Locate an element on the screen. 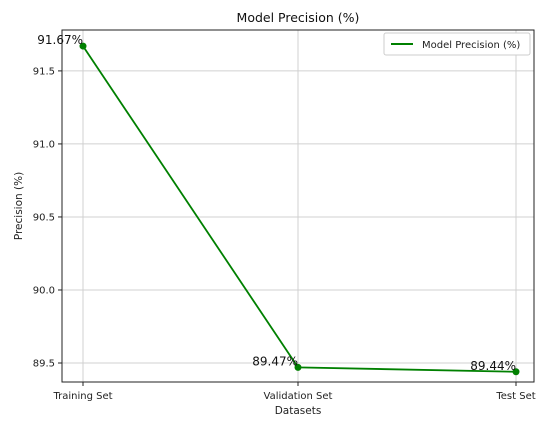  y-tick-label: 91.5 is located at coordinates (44, 71).